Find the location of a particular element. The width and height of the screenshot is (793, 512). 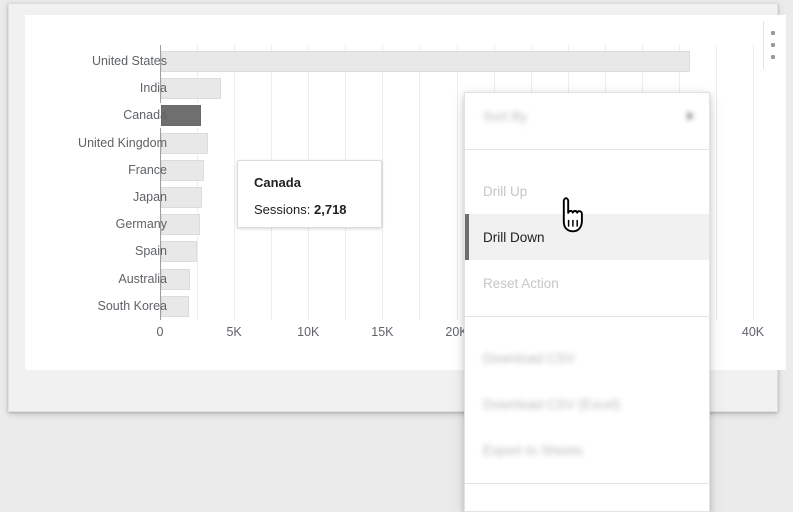

bar-germany is located at coordinates (181, 225).